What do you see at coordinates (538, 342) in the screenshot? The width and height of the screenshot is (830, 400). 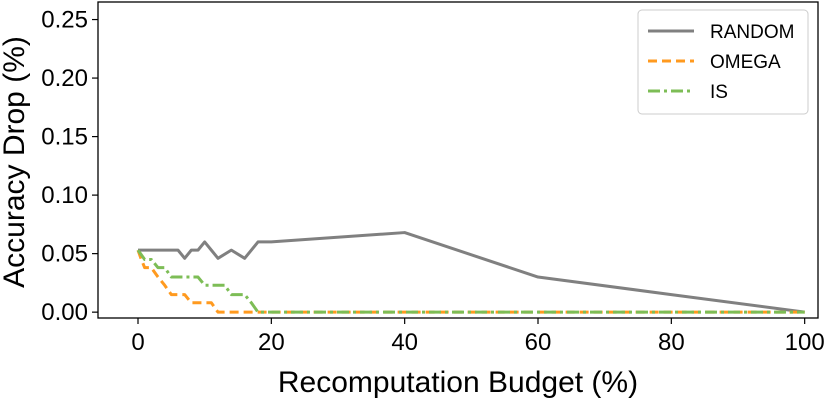 I see `x-tick-label: 60` at bounding box center [538, 342].